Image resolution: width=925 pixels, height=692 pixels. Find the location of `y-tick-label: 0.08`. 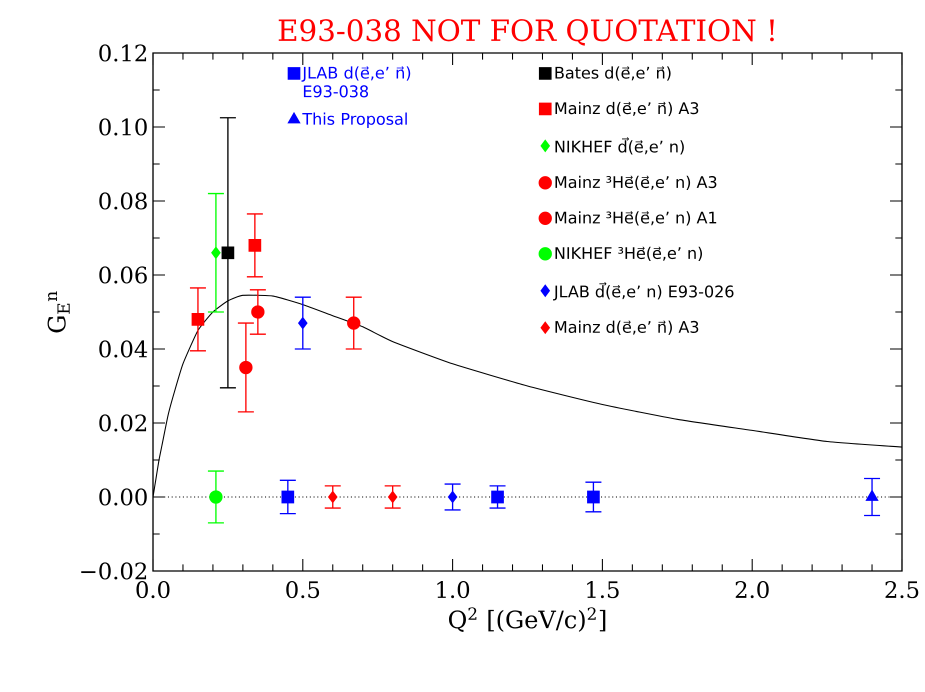

y-tick-label: 0.08 is located at coordinates (123, 201).